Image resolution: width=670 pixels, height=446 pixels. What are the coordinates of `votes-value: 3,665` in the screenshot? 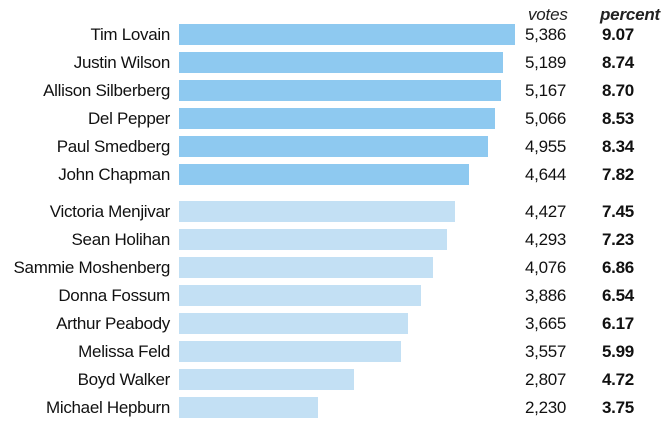 It's located at (546, 323).